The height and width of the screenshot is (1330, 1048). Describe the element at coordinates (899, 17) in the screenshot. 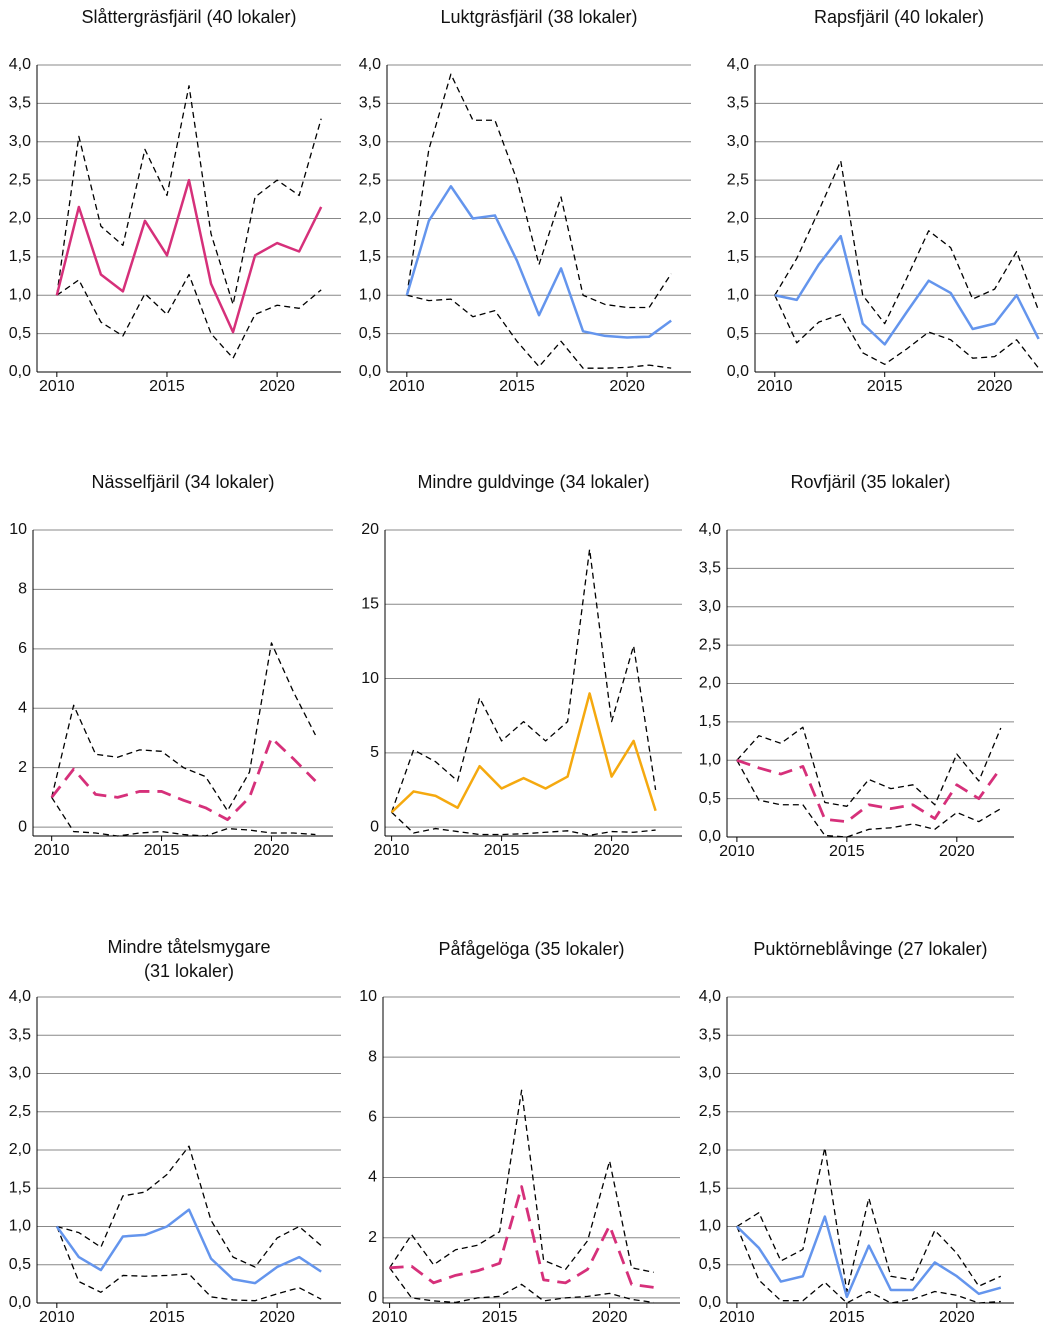

I see `chart-title: Rapsfjäril (40 lokaler)` at that location.